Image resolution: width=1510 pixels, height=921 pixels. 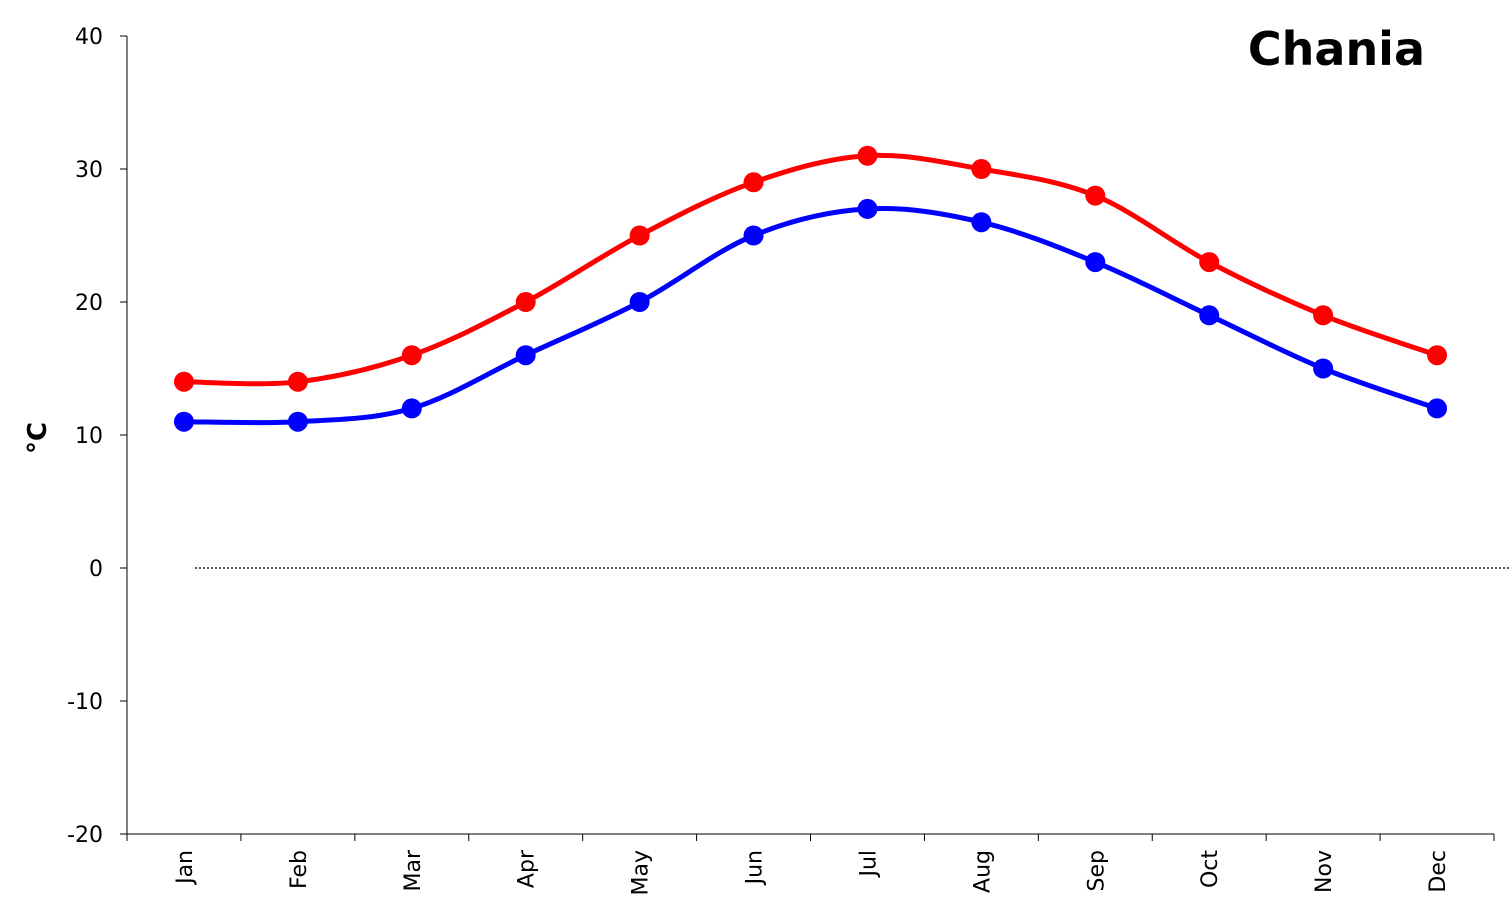 I want to click on x-tick-label: Oct, so click(x=1210, y=869).